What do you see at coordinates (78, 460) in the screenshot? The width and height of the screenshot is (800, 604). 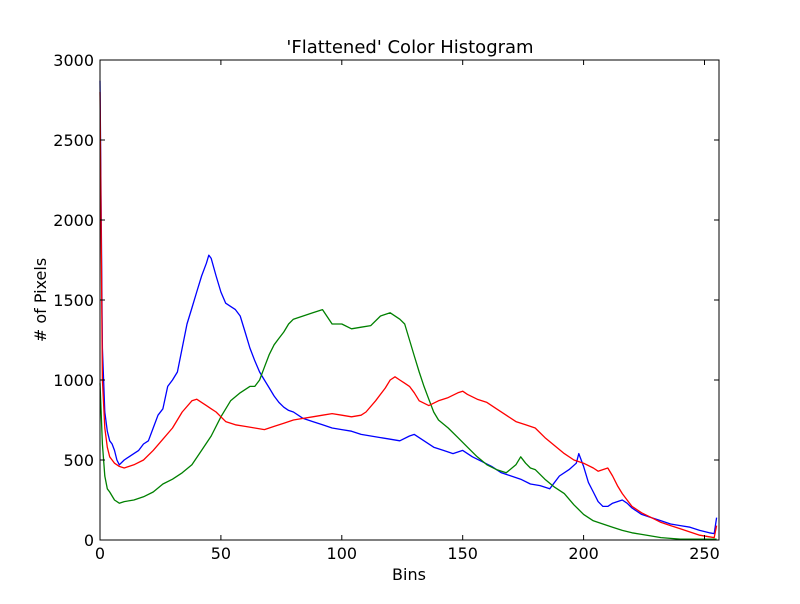 I see `y-tick-label: 500` at bounding box center [78, 460].